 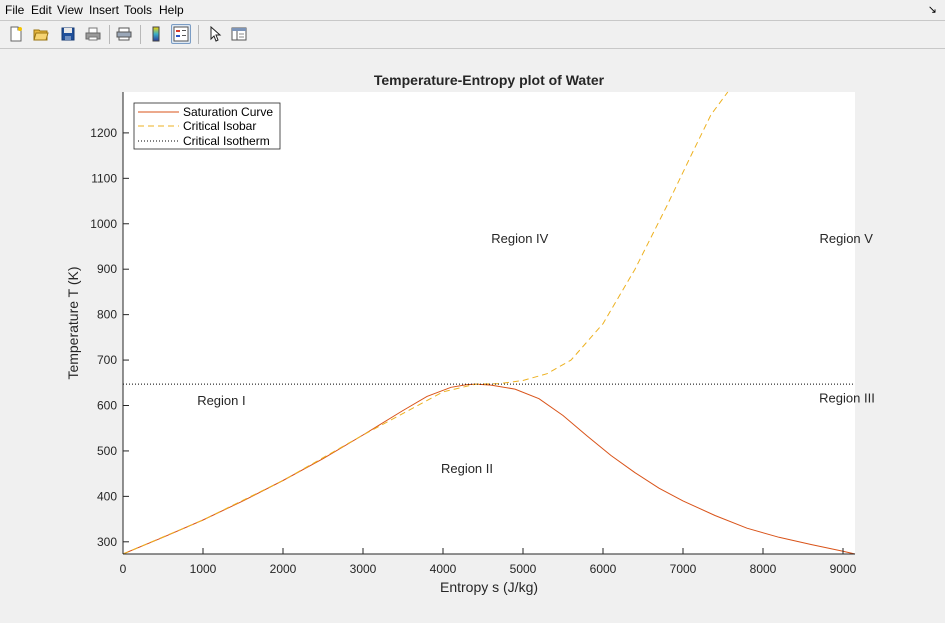 What do you see at coordinates (104, 10) in the screenshot?
I see `menu-insert: Insert` at bounding box center [104, 10].